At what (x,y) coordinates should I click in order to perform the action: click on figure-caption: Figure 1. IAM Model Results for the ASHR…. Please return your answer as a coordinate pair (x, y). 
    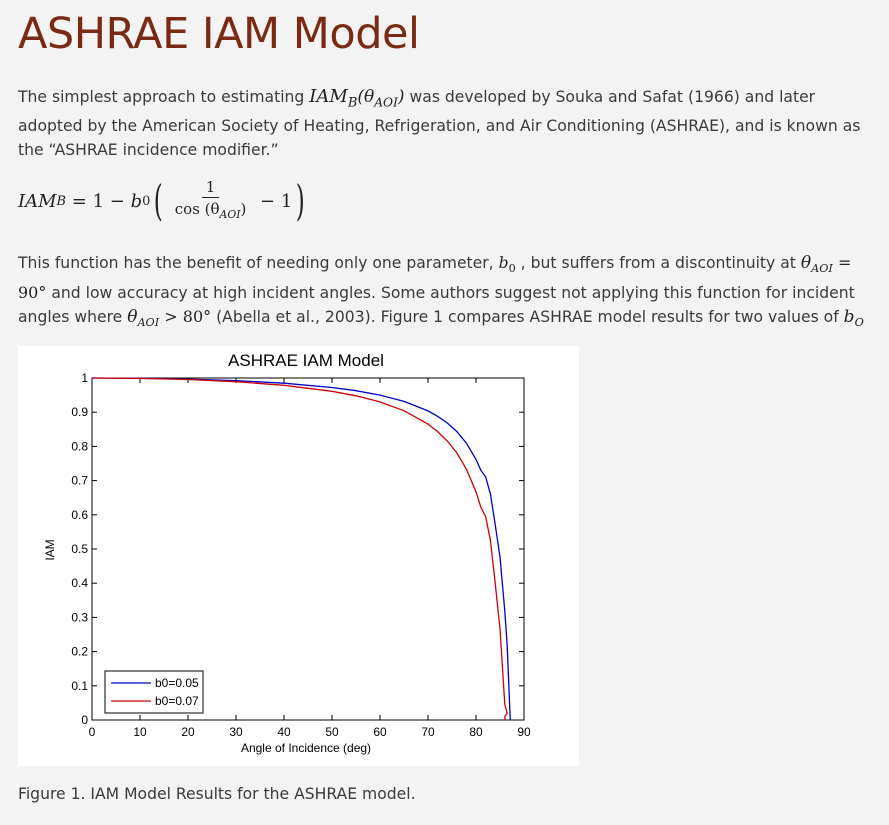
    Looking at the image, I should click on (217, 794).